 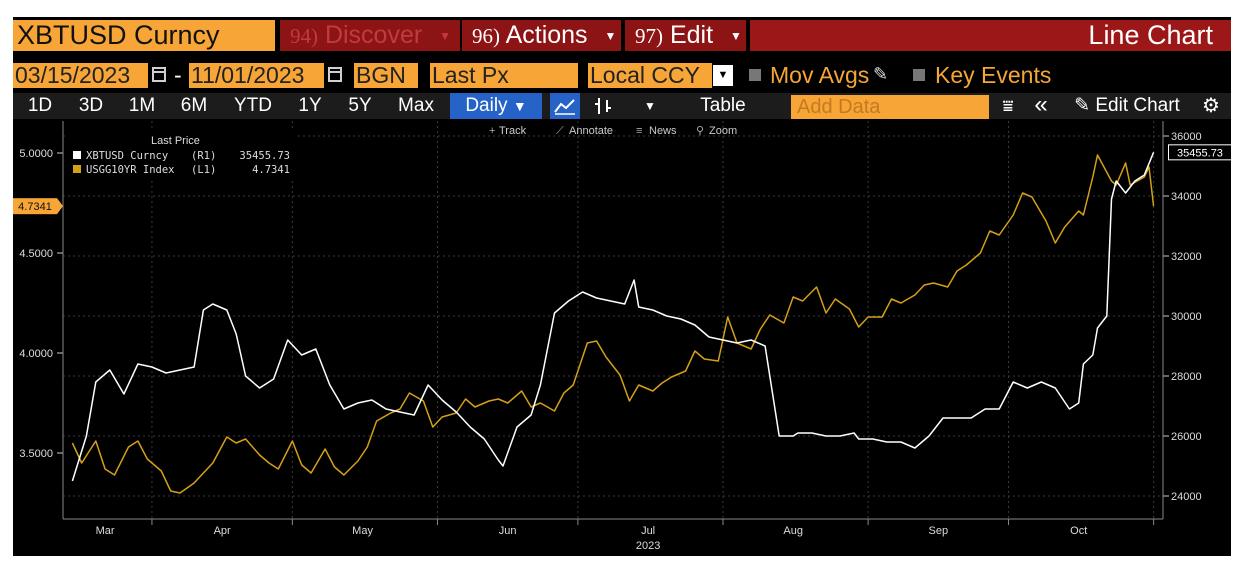 I want to click on period-5y-button: 5Y, so click(x=360, y=105).